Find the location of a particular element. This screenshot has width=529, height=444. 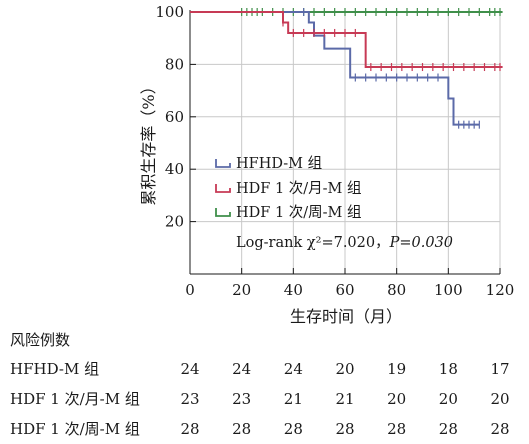

risk-table-title: 风险例数 is located at coordinates (40, 340).